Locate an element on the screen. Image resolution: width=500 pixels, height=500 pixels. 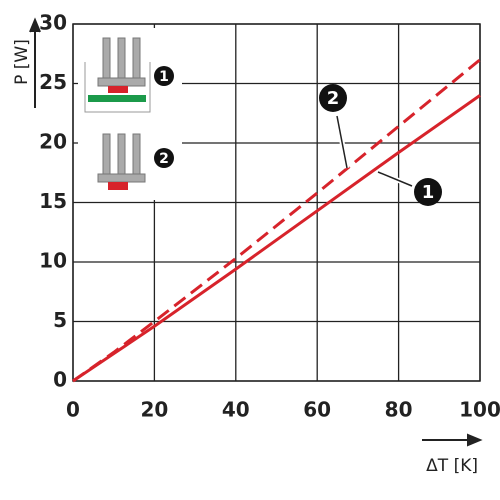
callout-label: 2 is located at coordinates (333, 98).